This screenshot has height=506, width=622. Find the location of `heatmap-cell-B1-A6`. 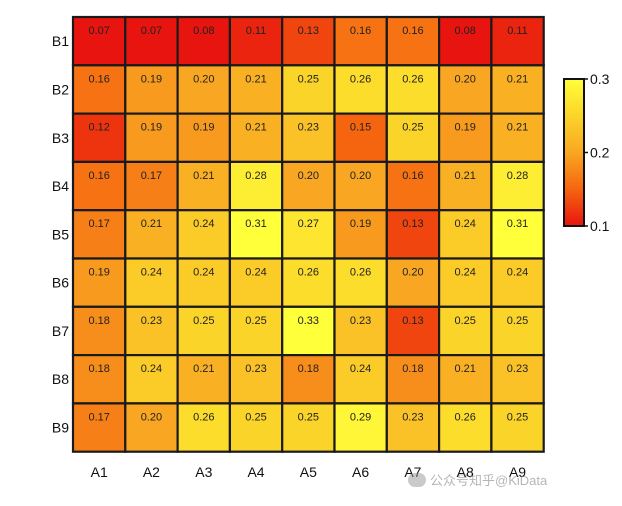

heatmap-cell-B1-A6 is located at coordinates (360, 41).